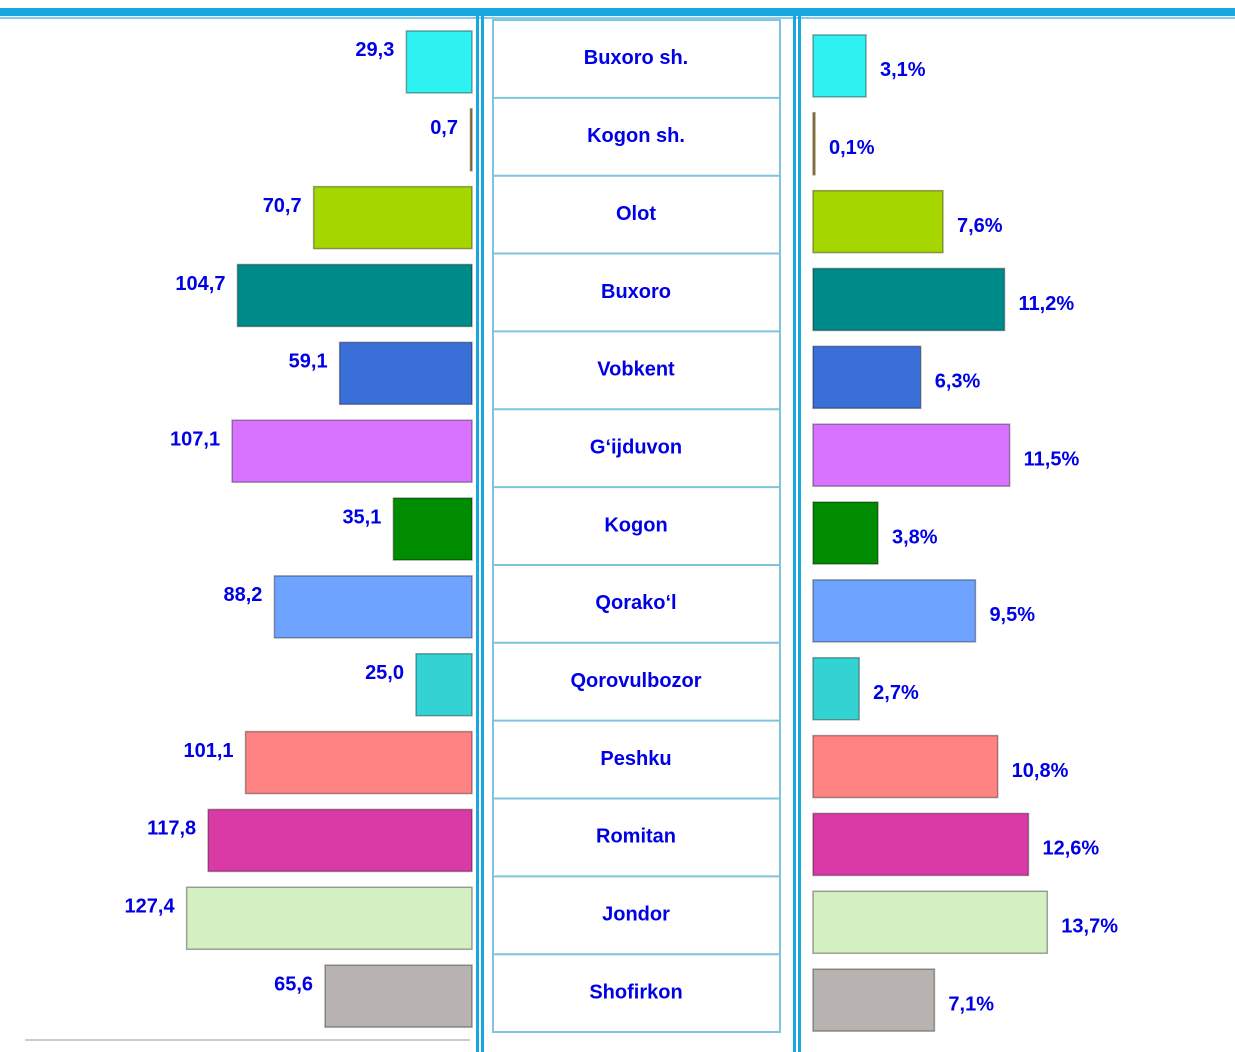  Describe the element at coordinates (635, 681) in the screenshot. I see `category-label: Qorovulbozor` at that location.